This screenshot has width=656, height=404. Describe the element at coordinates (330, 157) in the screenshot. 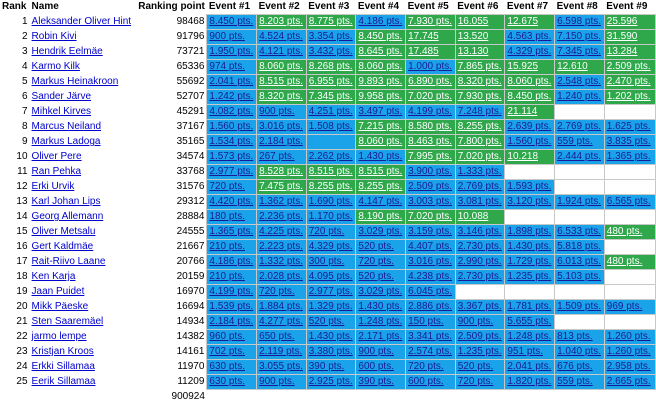

I see `event-points-link: 2.262 pts.` at that location.